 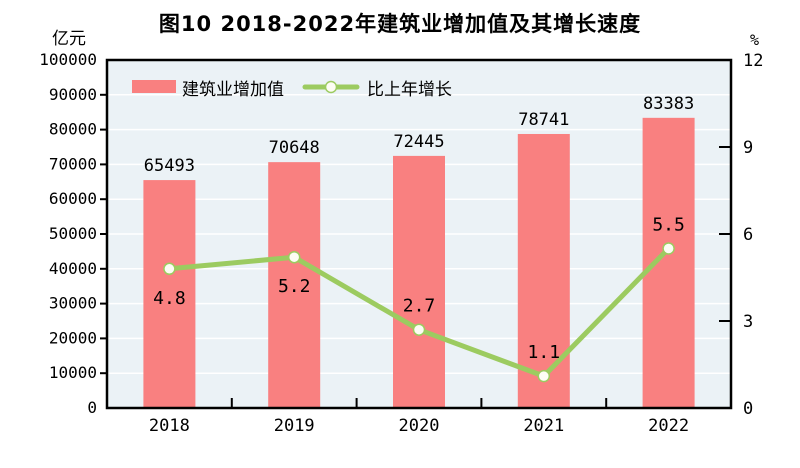 I want to click on chart-title: 图10 2018-2022年建筑业增加值及其增长速度, so click(x=400, y=24).